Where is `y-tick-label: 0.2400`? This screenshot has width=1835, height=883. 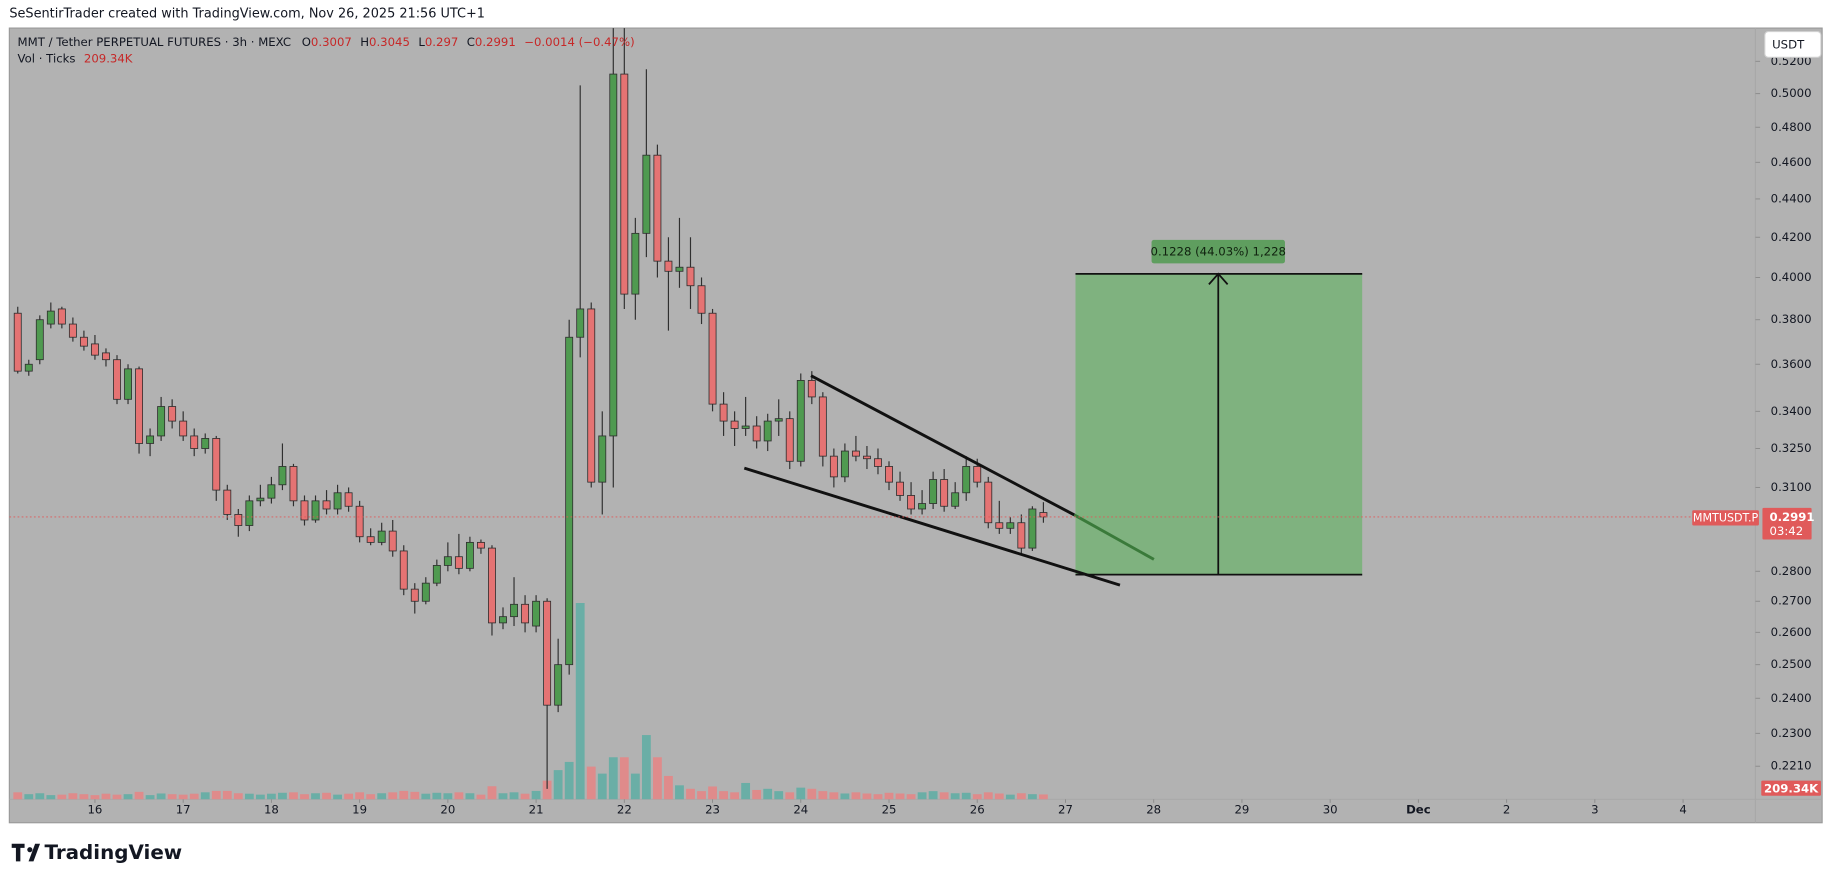 y-tick-label: 0.2400 is located at coordinates (1791, 698).